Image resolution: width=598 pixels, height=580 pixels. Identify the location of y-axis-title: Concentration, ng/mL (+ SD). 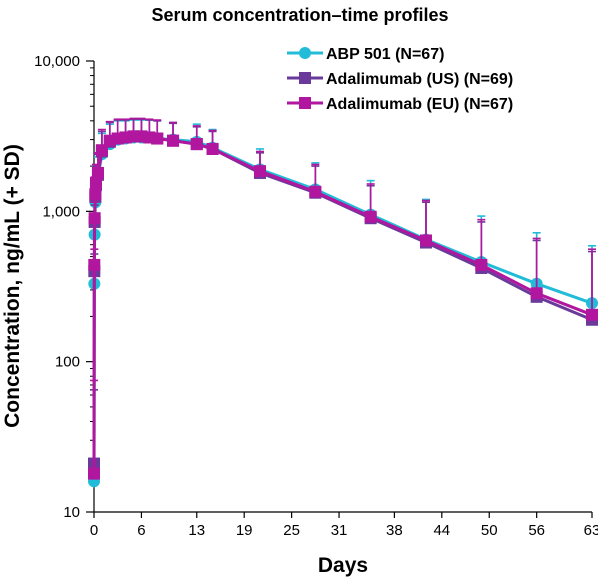
(12, 286).